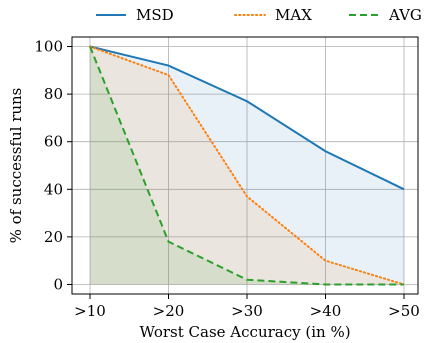 This screenshot has width=424, height=343. What do you see at coordinates (169, 311) in the screenshot?
I see `x-tick-label: >20` at bounding box center [169, 311].